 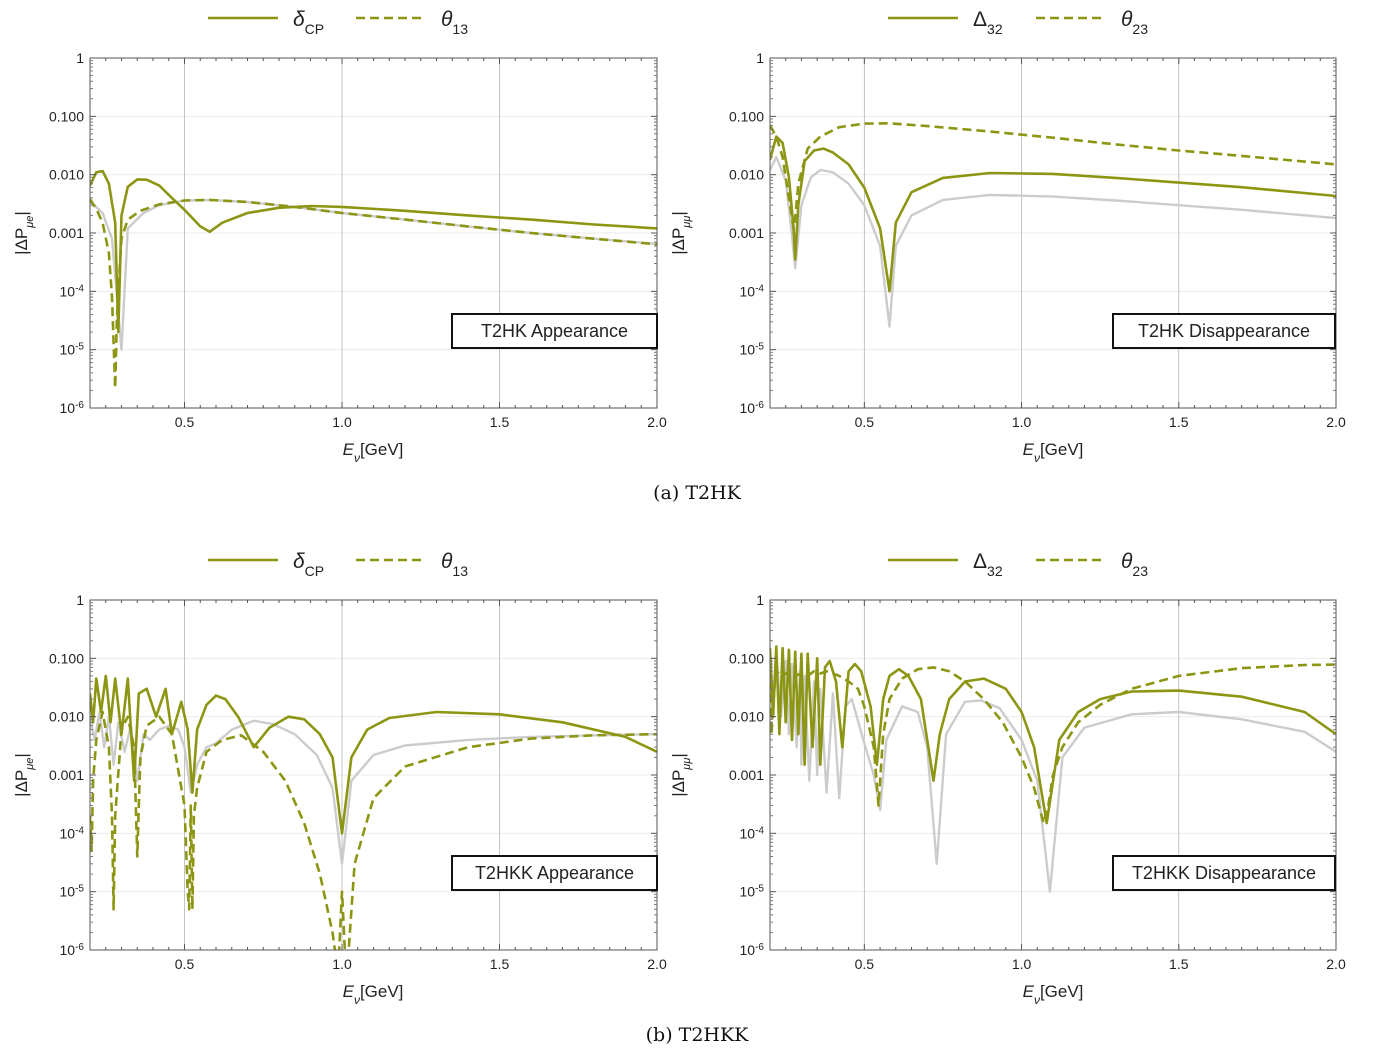 What do you see at coordinates (697, 493) in the screenshot?
I see `caption-a: (a) T2HK` at bounding box center [697, 493].